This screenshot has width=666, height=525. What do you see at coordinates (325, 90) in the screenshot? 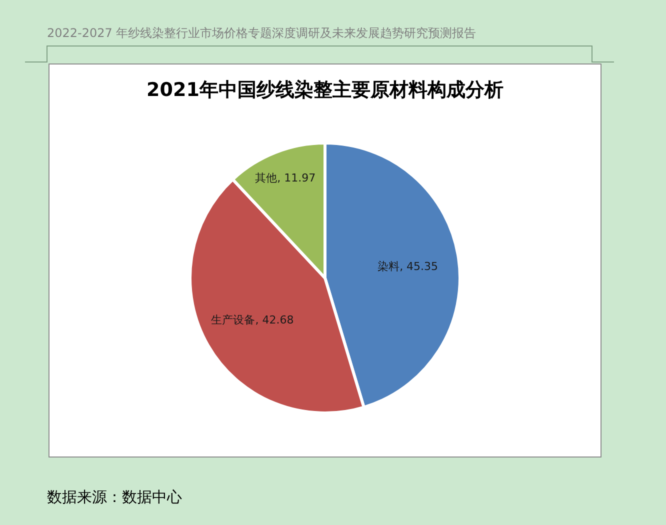
I see `chart-title: 2021年中国纱线染整主要原材料构成分析` at bounding box center [325, 90].